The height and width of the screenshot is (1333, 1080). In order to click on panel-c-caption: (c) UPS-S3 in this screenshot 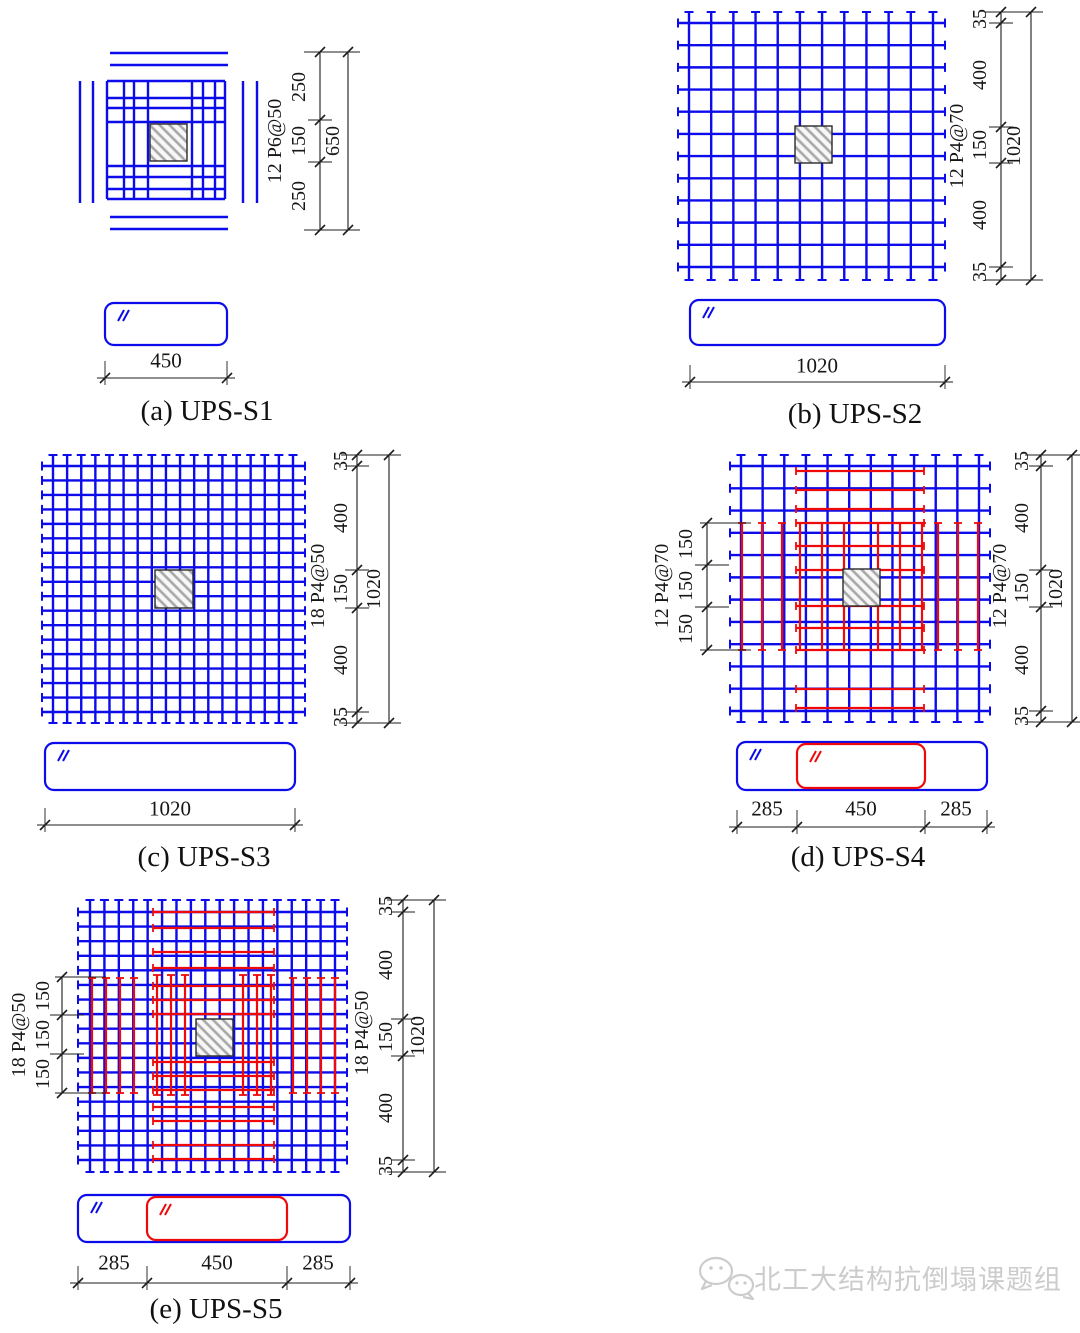, I will do `click(204, 857)`.